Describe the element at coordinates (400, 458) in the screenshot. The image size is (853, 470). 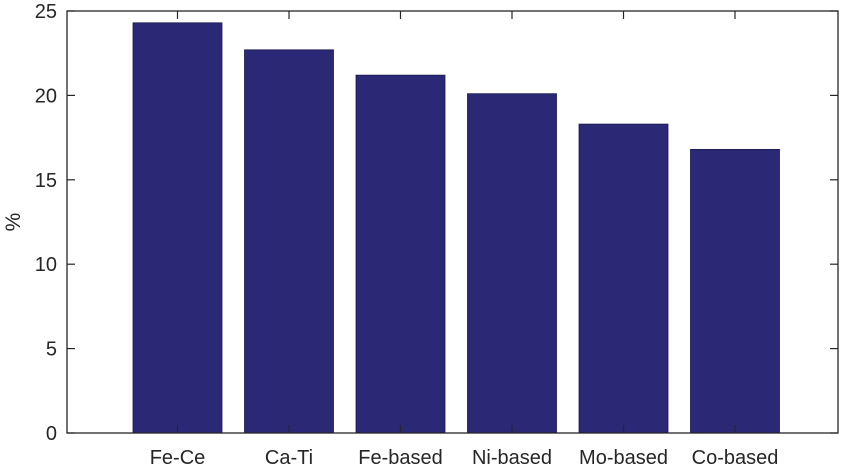
I see `x-tick-label-fe-based: Fe-based` at that location.